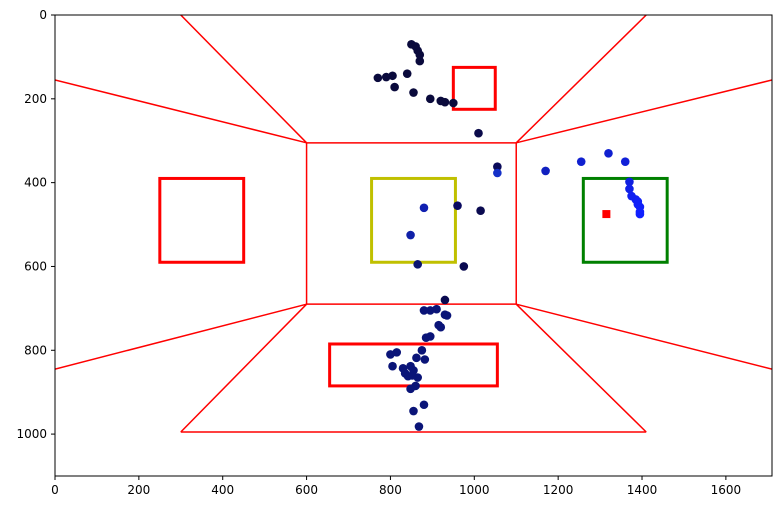 The height and width of the screenshot is (511, 783). I want to click on x-tick-label: 1600, so click(726, 490).